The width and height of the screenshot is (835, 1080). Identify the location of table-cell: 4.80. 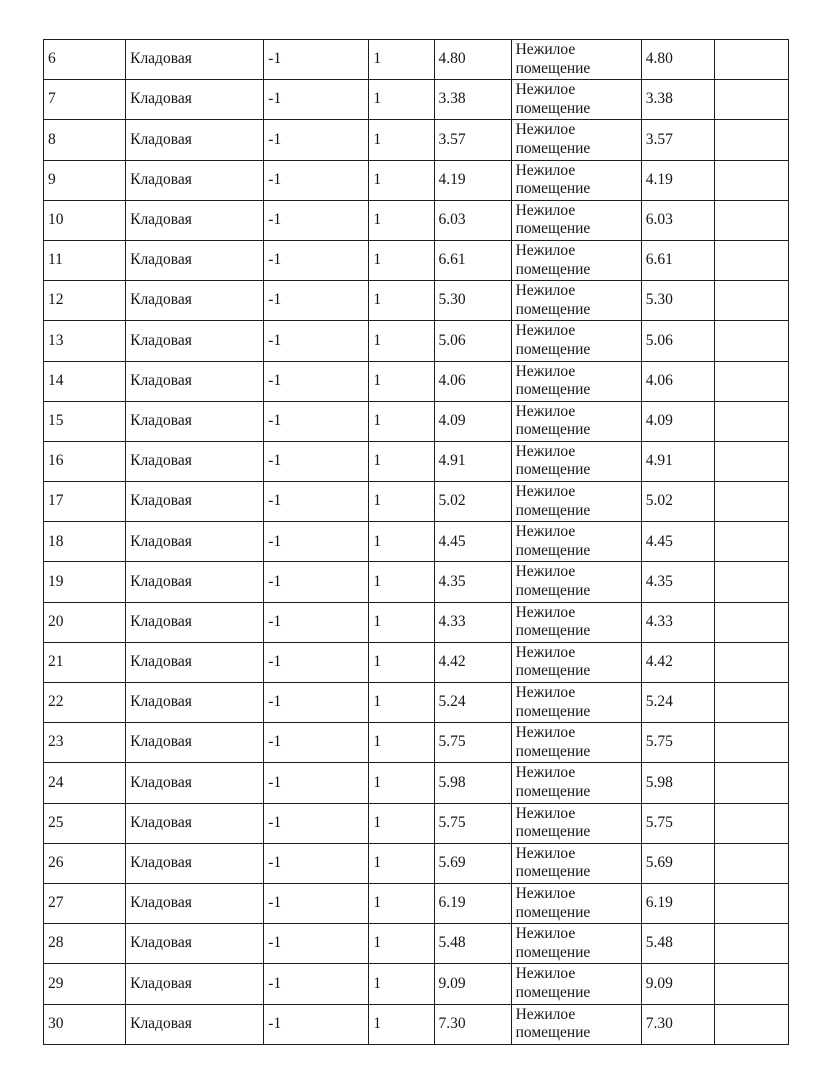
(472, 59).